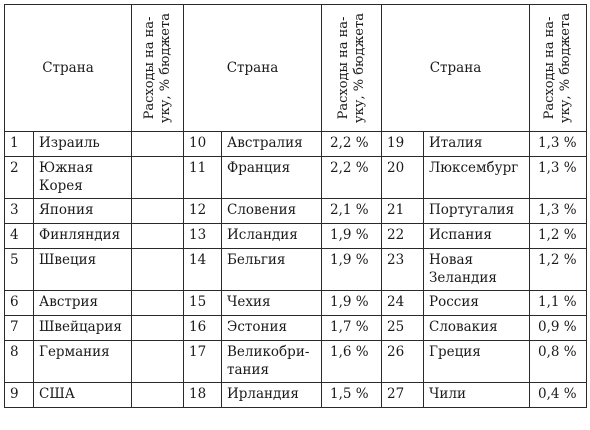  Describe the element at coordinates (82, 328) in the screenshot. I see `country-cell: Швейцария` at that location.